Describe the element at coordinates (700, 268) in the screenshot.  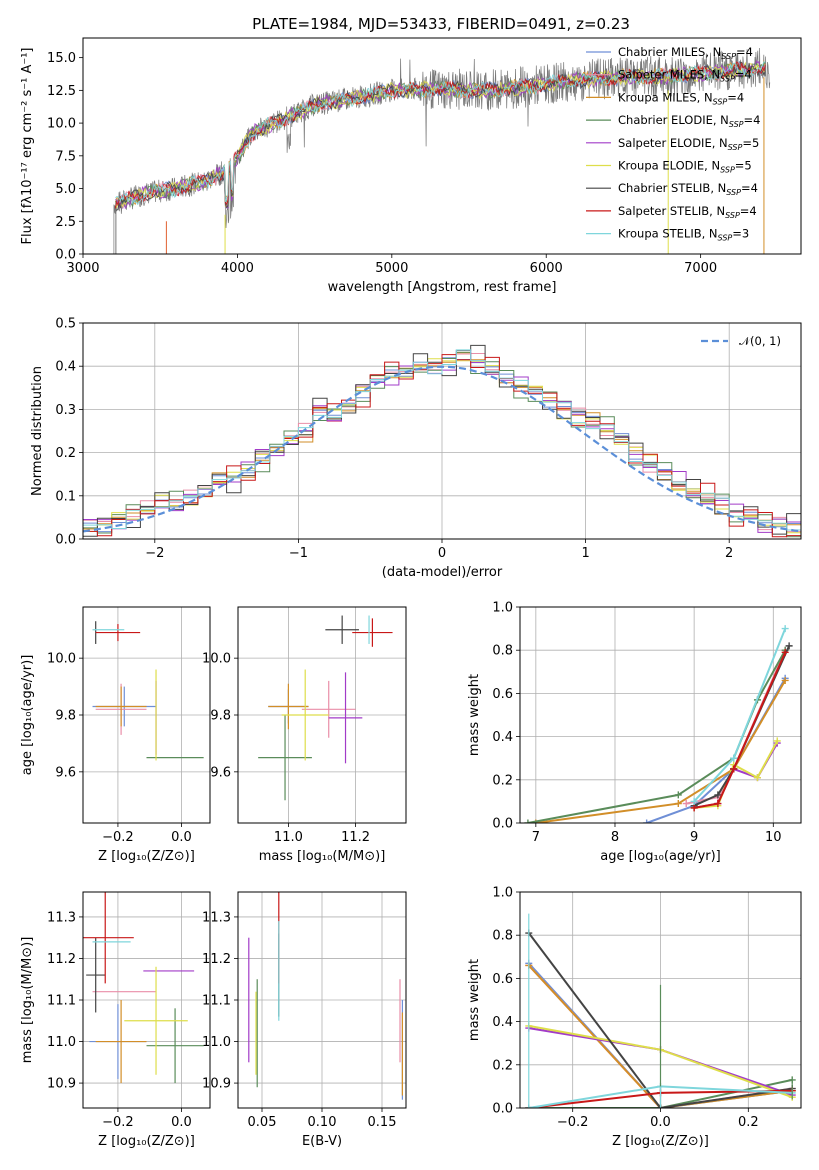
I see `x-tick-label: 7000` at that location.